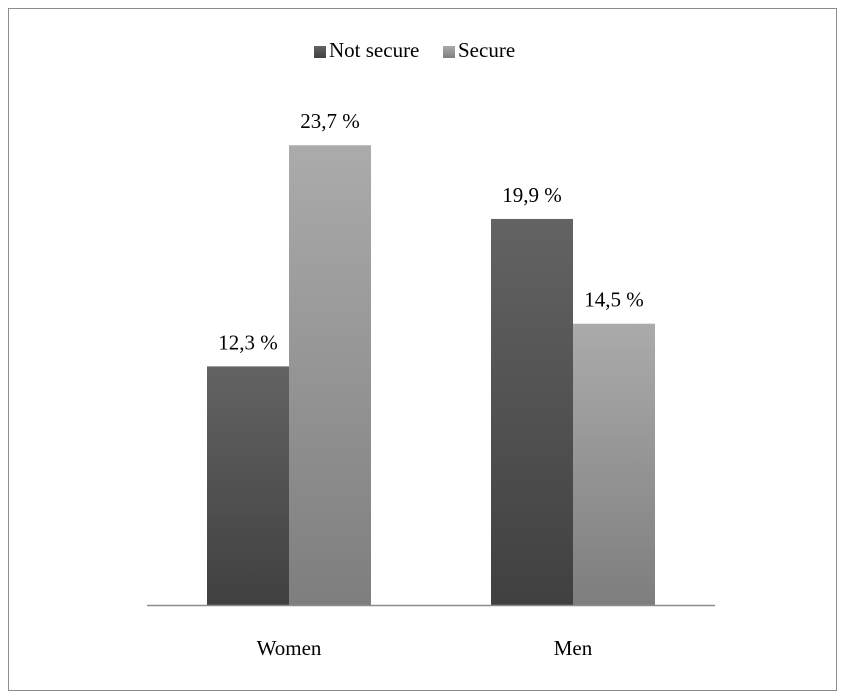 The height and width of the screenshot is (699, 844). Describe the element at coordinates (532, 195) in the screenshot. I see `data-label: 19,9 %` at that location.